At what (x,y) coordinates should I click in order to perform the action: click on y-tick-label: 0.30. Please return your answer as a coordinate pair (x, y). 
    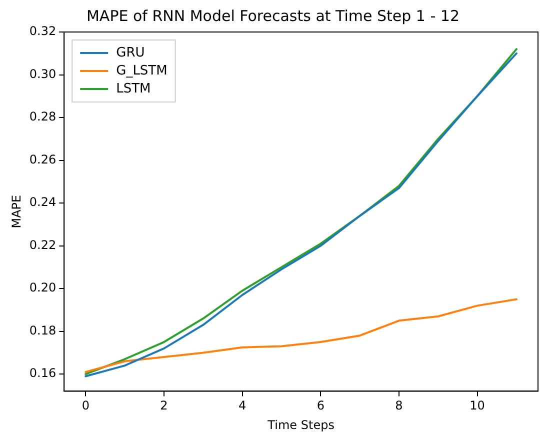
    Looking at the image, I should click on (42, 73).